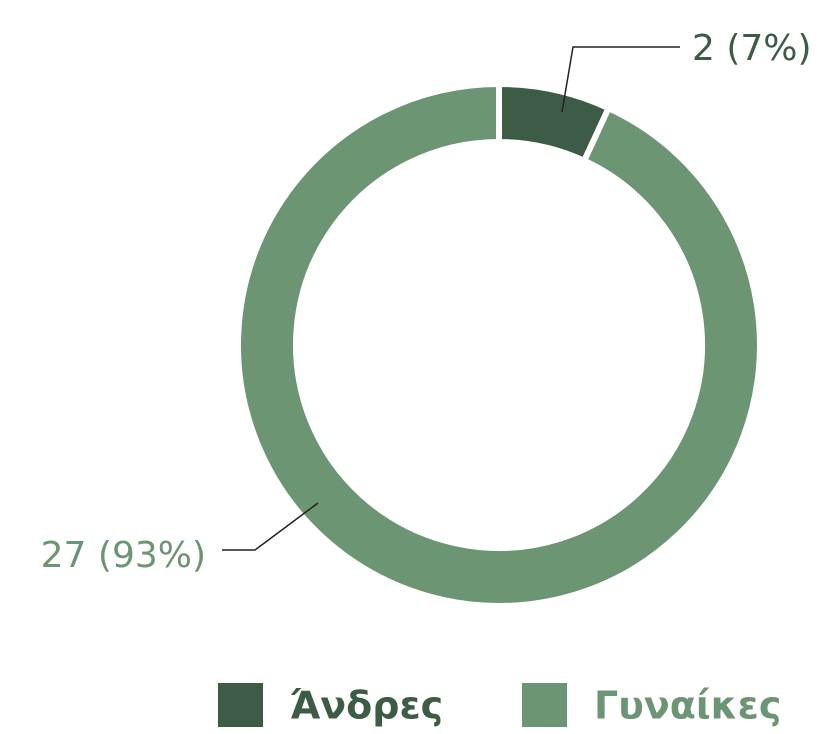 The height and width of the screenshot is (734, 820). Describe the element at coordinates (366, 706) in the screenshot. I see `legend-label: Άνδρες` at that location.